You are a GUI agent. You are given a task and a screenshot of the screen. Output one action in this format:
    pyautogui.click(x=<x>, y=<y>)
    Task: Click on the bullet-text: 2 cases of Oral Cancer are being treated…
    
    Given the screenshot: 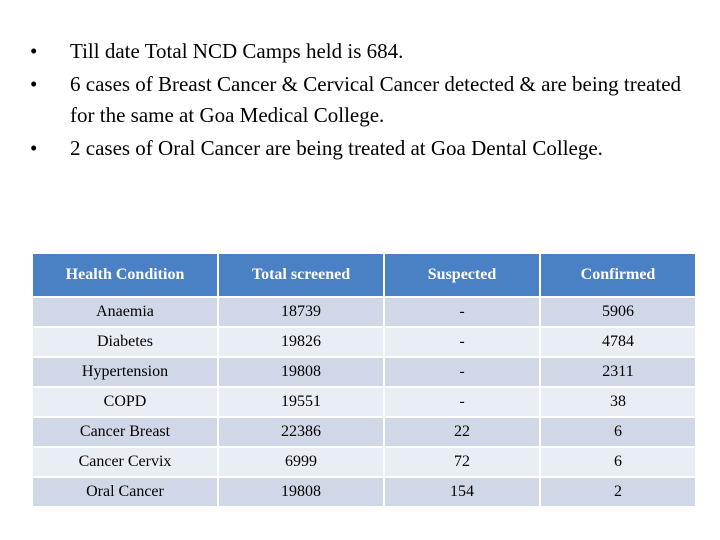 What is the action you would take?
    pyautogui.click(x=336, y=148)
    